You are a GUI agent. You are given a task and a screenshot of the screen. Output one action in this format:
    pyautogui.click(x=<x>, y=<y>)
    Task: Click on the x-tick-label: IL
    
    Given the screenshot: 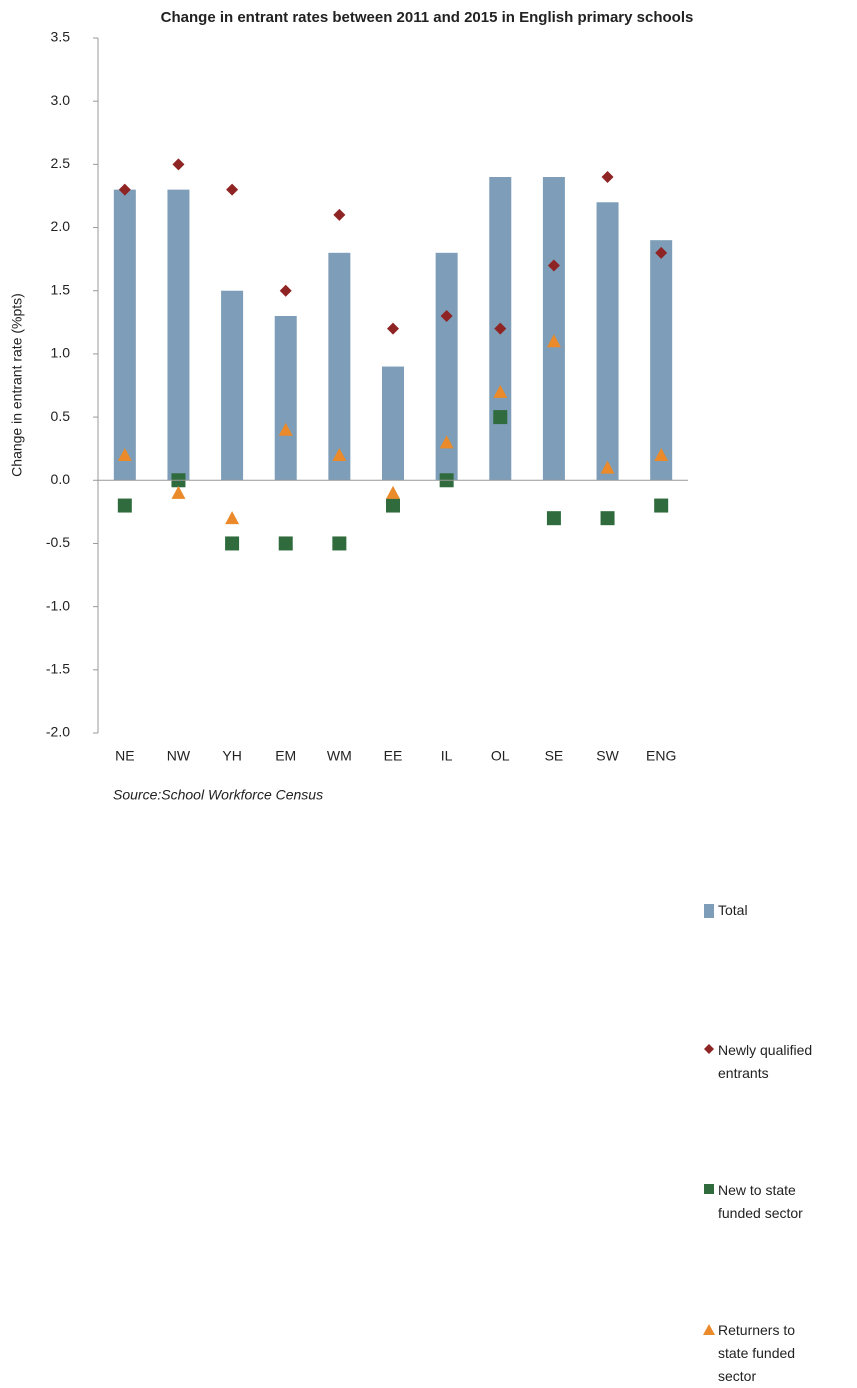 What is the action you would take?
    pyautogui.click(x=447, y=756)
    